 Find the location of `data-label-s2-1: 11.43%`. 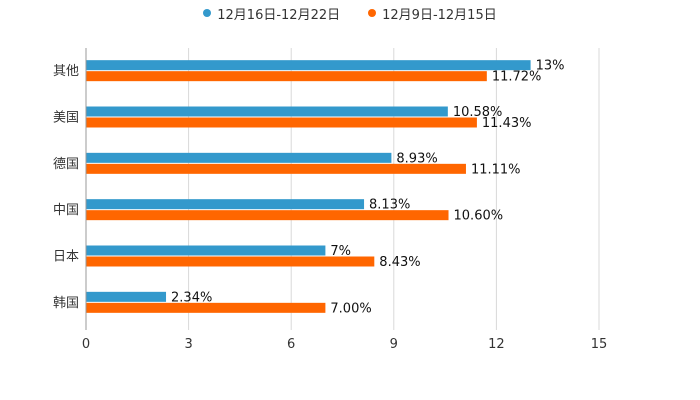

data-label-s2-1: 11.43% is located at coordinates (507, 123).